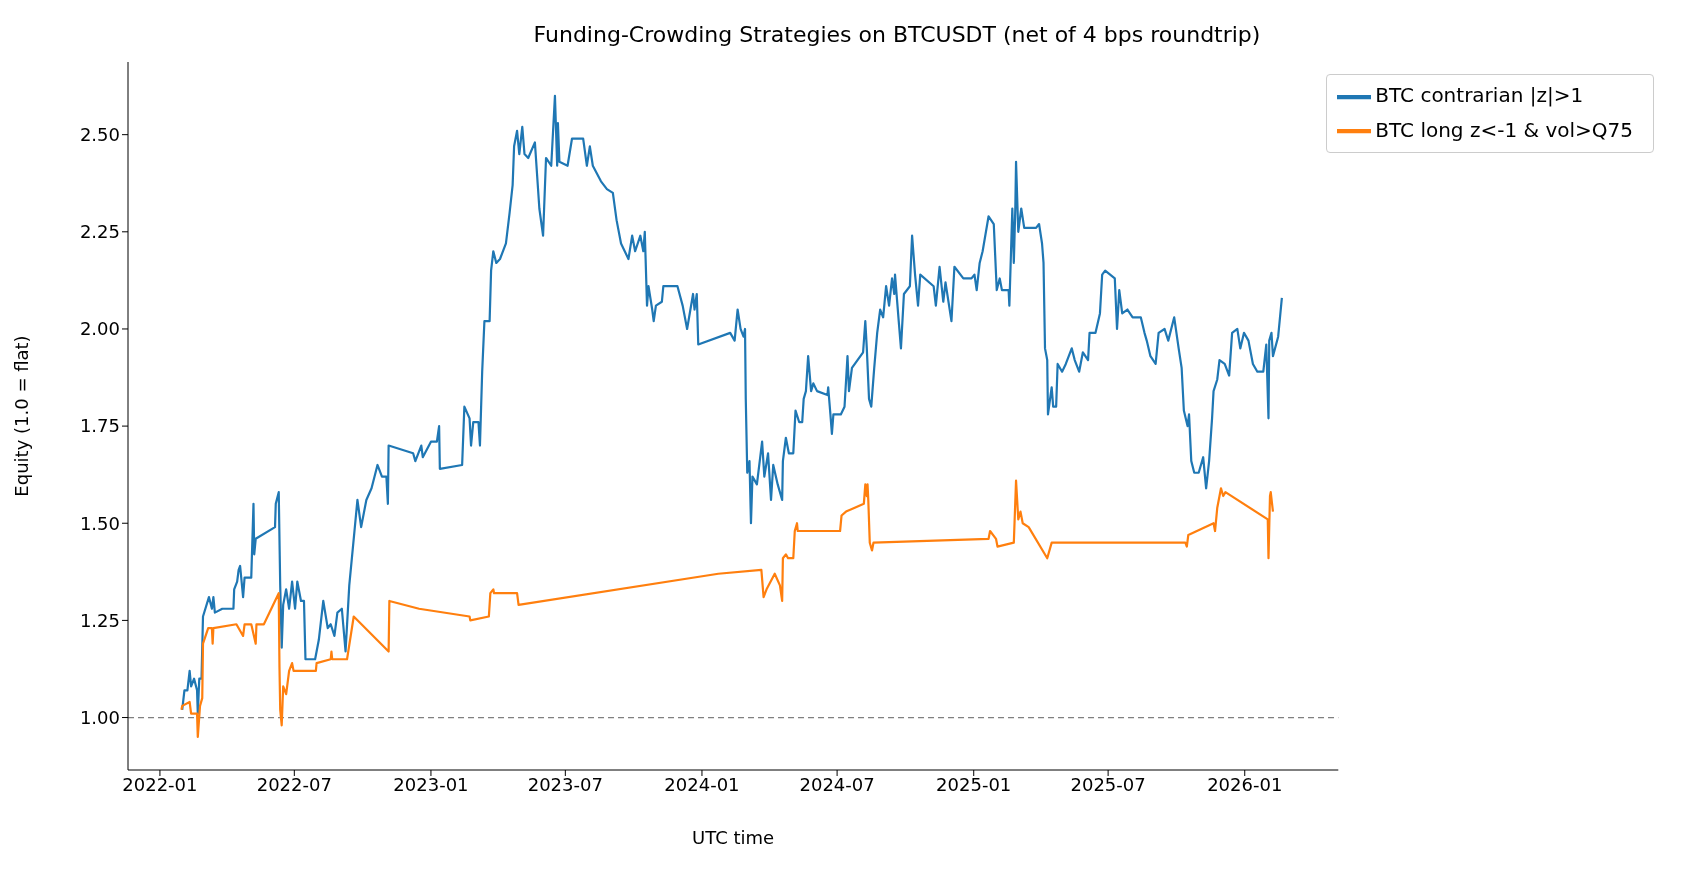  I want to click on legend-label: BTC long z<-1 & vol>Q75, so click(1504, 129).